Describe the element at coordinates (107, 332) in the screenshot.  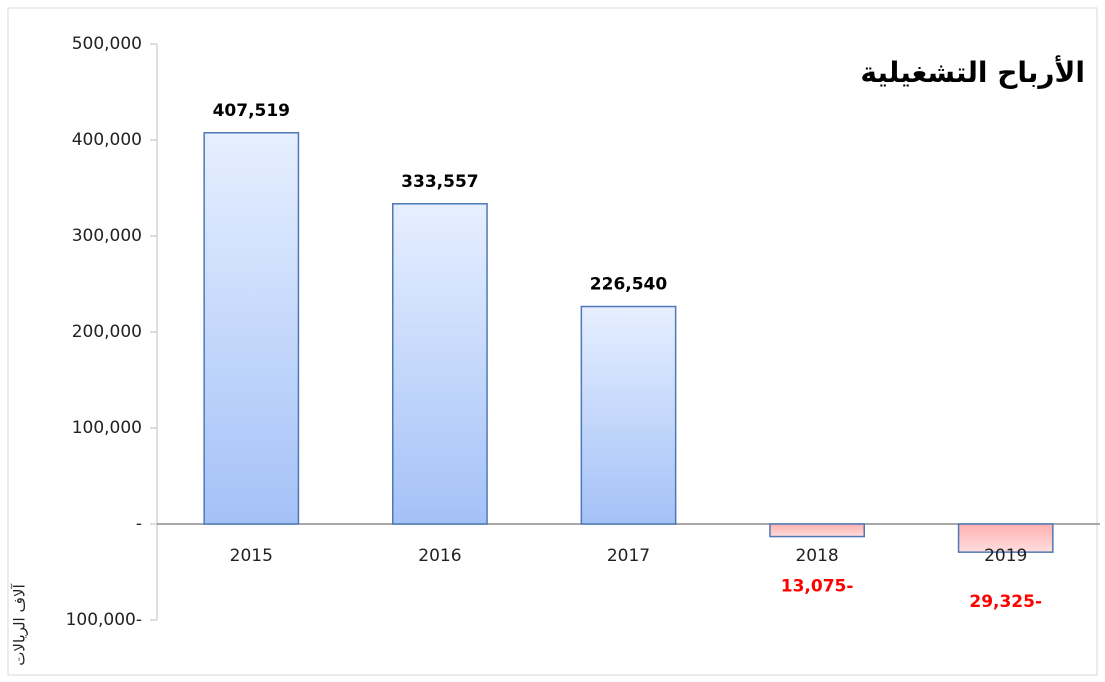
I see `y-tick-label: 200,000` at that location.